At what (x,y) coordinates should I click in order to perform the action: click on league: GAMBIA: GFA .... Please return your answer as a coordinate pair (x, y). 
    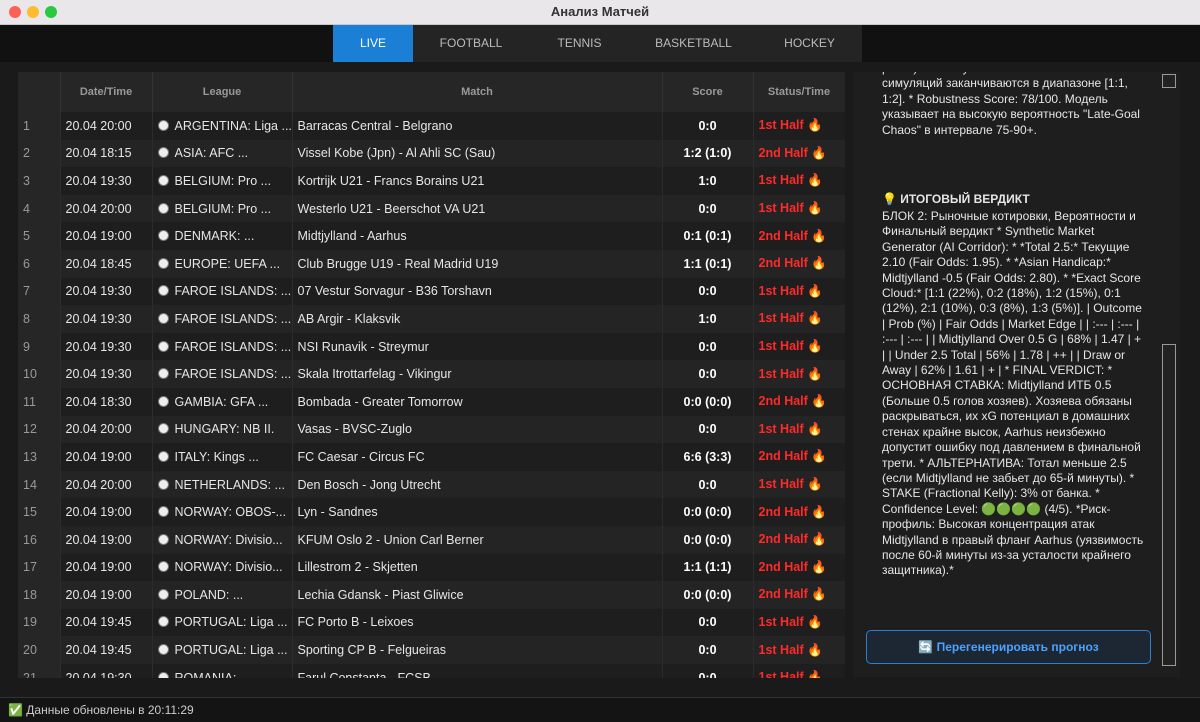
    Looking at the image, I should click on (222, 401).